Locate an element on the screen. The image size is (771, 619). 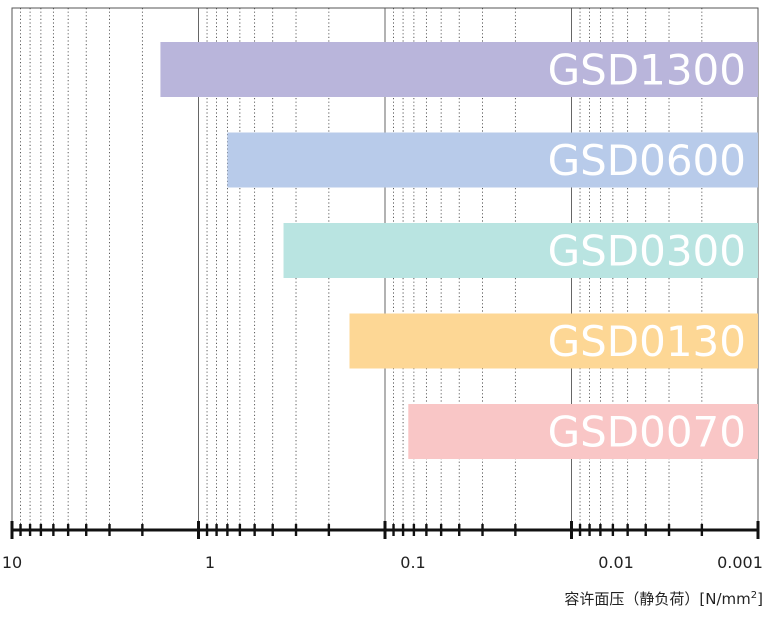
bar-label-GSD0300: GSD0300 is located at coordinates (647, 251).